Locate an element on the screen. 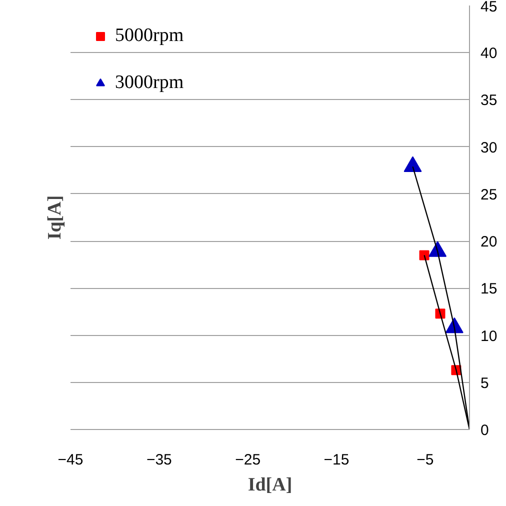 The width and height of the screenshot is (506, 506). y-tick-label: 10 is located at coordinates (489, 336).